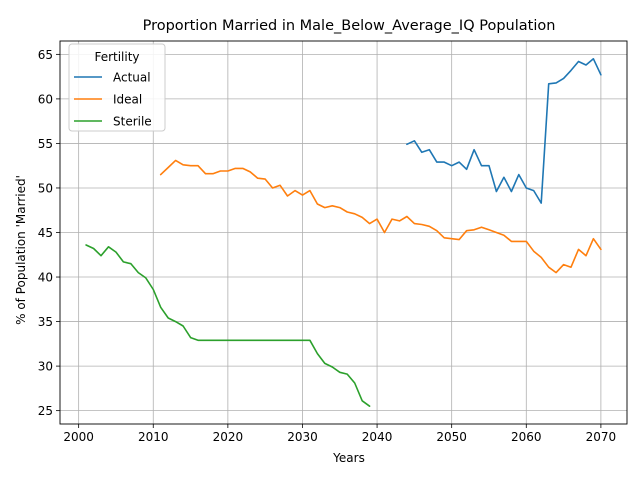 The height and width of the screenshot is (480, 640). What do you see at coordinates (45, 55) in the screenshot?
I see `y-tick-label: 65` at bounding box center [45, 55].